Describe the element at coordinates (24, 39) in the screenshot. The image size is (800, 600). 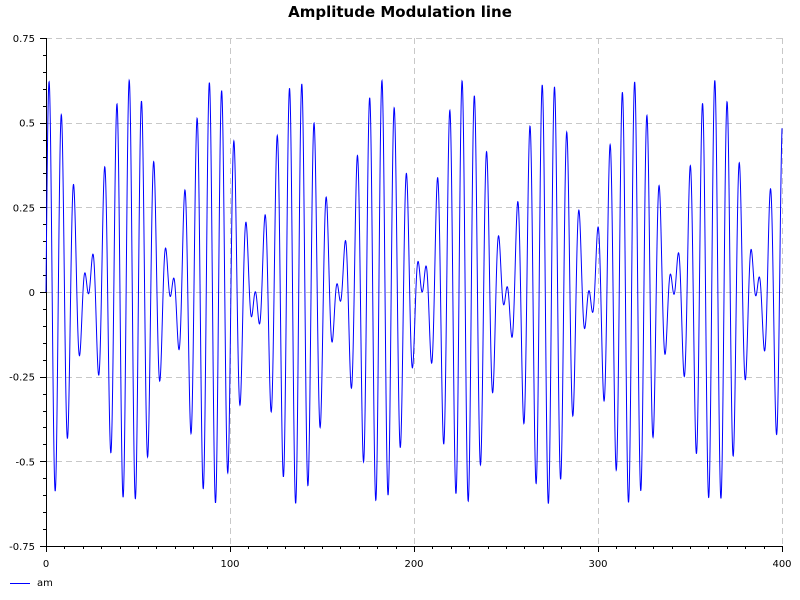
I see `y-tick-label: 0.75` at that location.